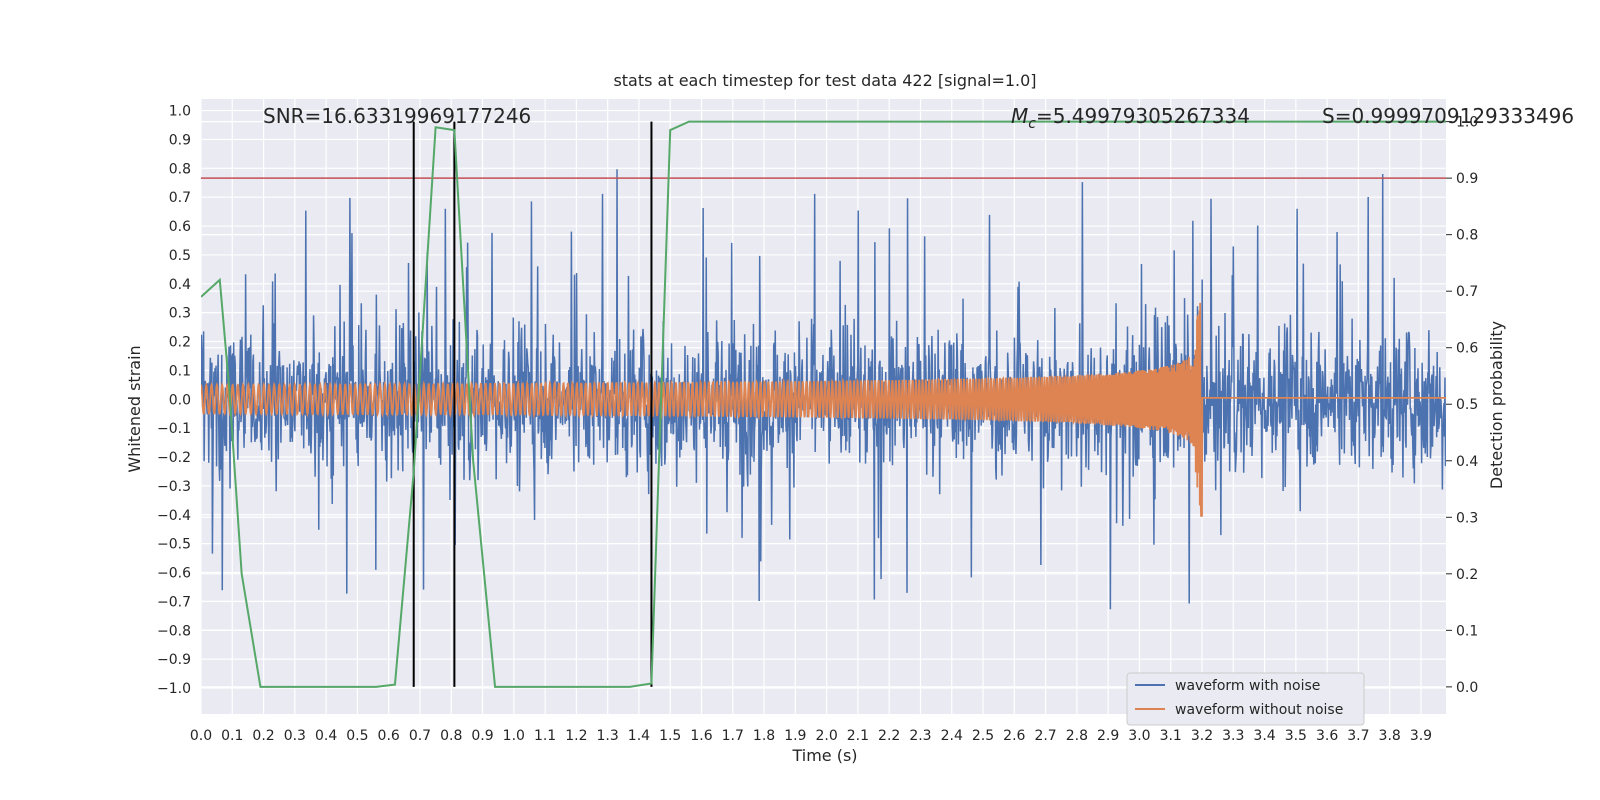  I want to click on x-tick-label: 2.2, so click(889, 736).